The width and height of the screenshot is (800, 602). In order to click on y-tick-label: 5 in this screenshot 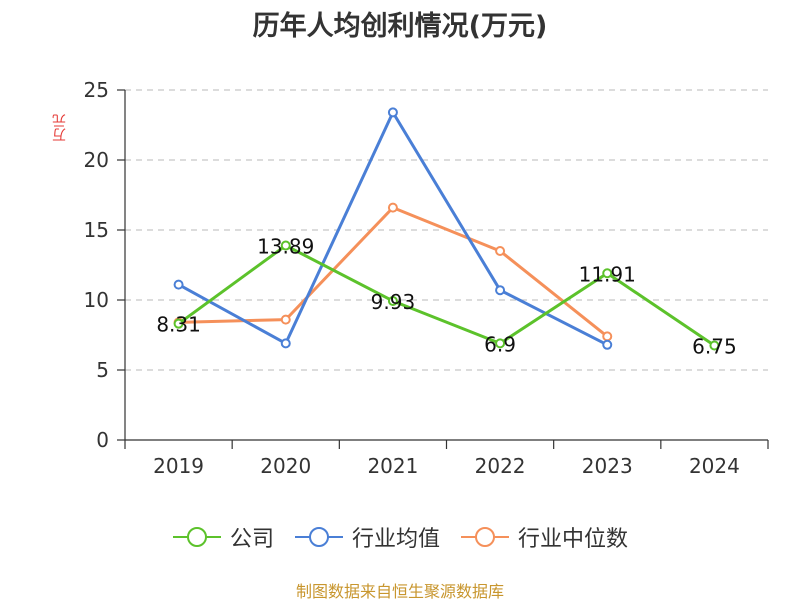, I will do `click(102, 370)`.